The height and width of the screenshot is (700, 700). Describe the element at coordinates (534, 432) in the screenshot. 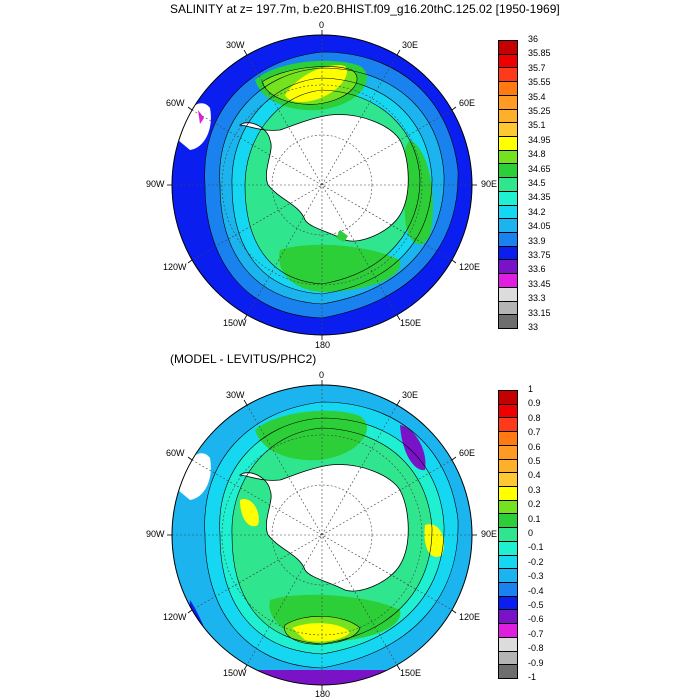

I see `colorbar-label: 0.7` at that location.